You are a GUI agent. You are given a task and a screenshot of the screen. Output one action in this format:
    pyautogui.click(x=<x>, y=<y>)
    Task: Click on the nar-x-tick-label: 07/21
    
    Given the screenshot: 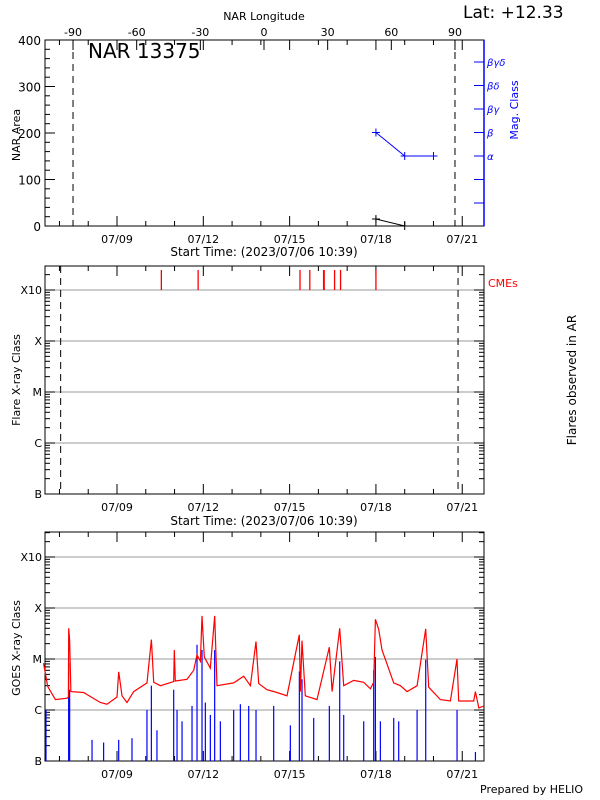 What is the action you would take?
    pyautogui.click(x=462, y=239)
    